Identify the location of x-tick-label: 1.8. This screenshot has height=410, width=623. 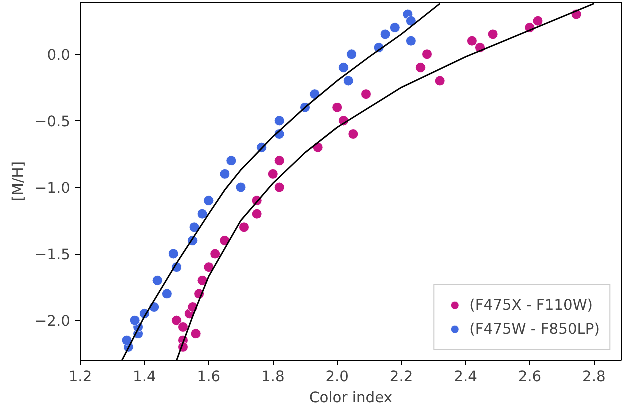
(273, 377).